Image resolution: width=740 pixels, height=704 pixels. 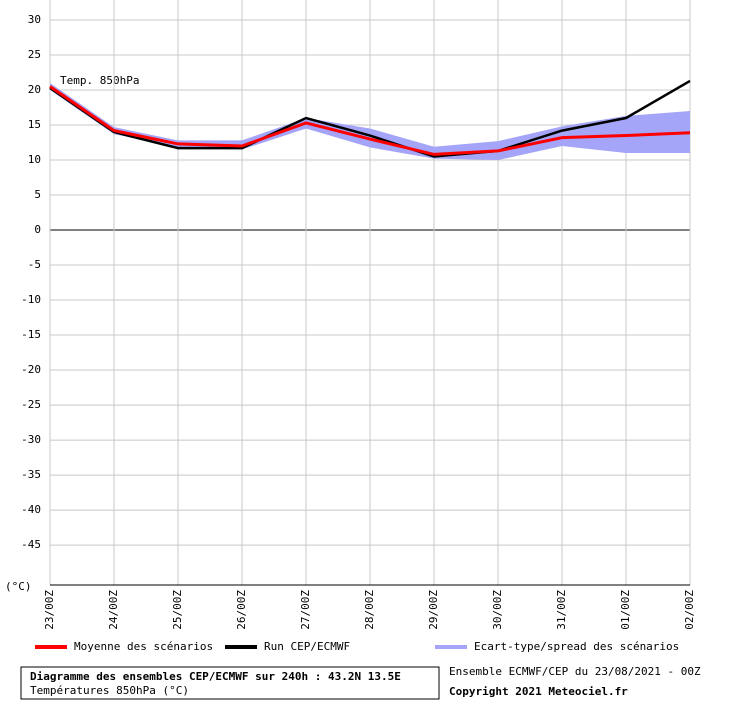 I want to click on y-tick-label: 25, so click(x=34, y=54).